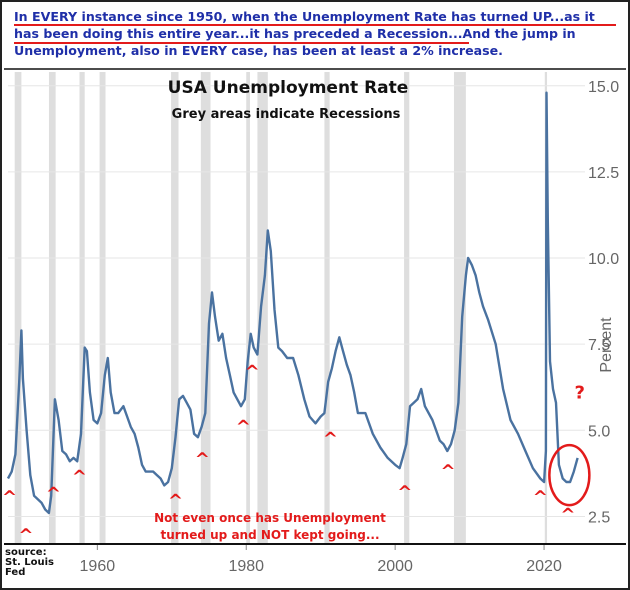 The height and width of the screenshot is (590, 630). I want to click on y-tick-label-2: 7.5, so click(599, 345).